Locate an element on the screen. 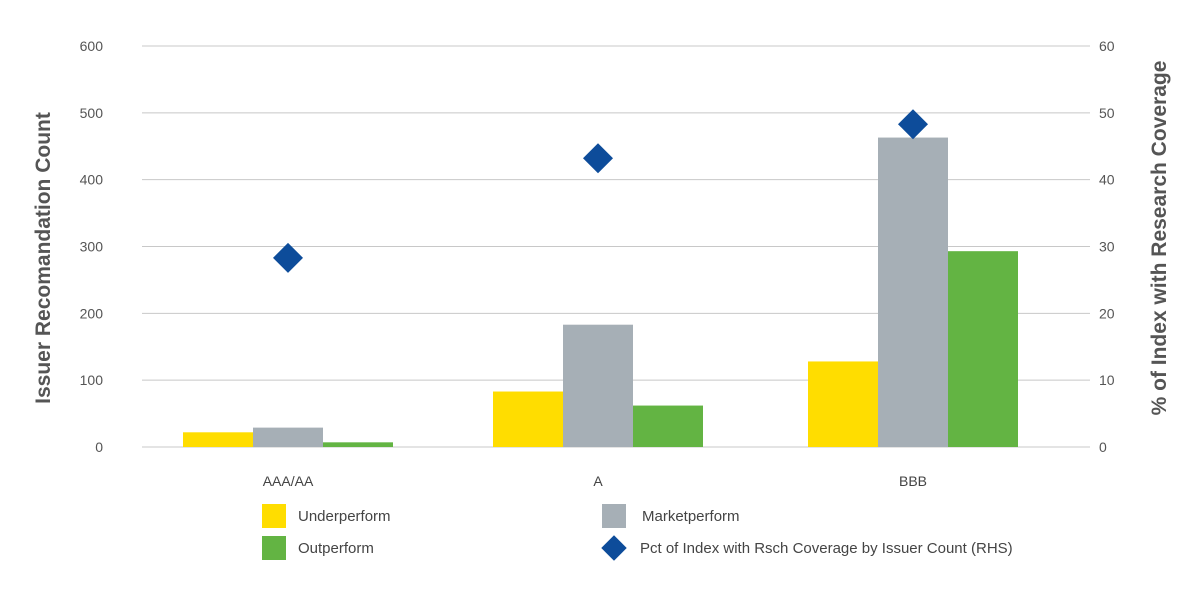  left-tick-label: 0 is located at coordinates (99, 447).